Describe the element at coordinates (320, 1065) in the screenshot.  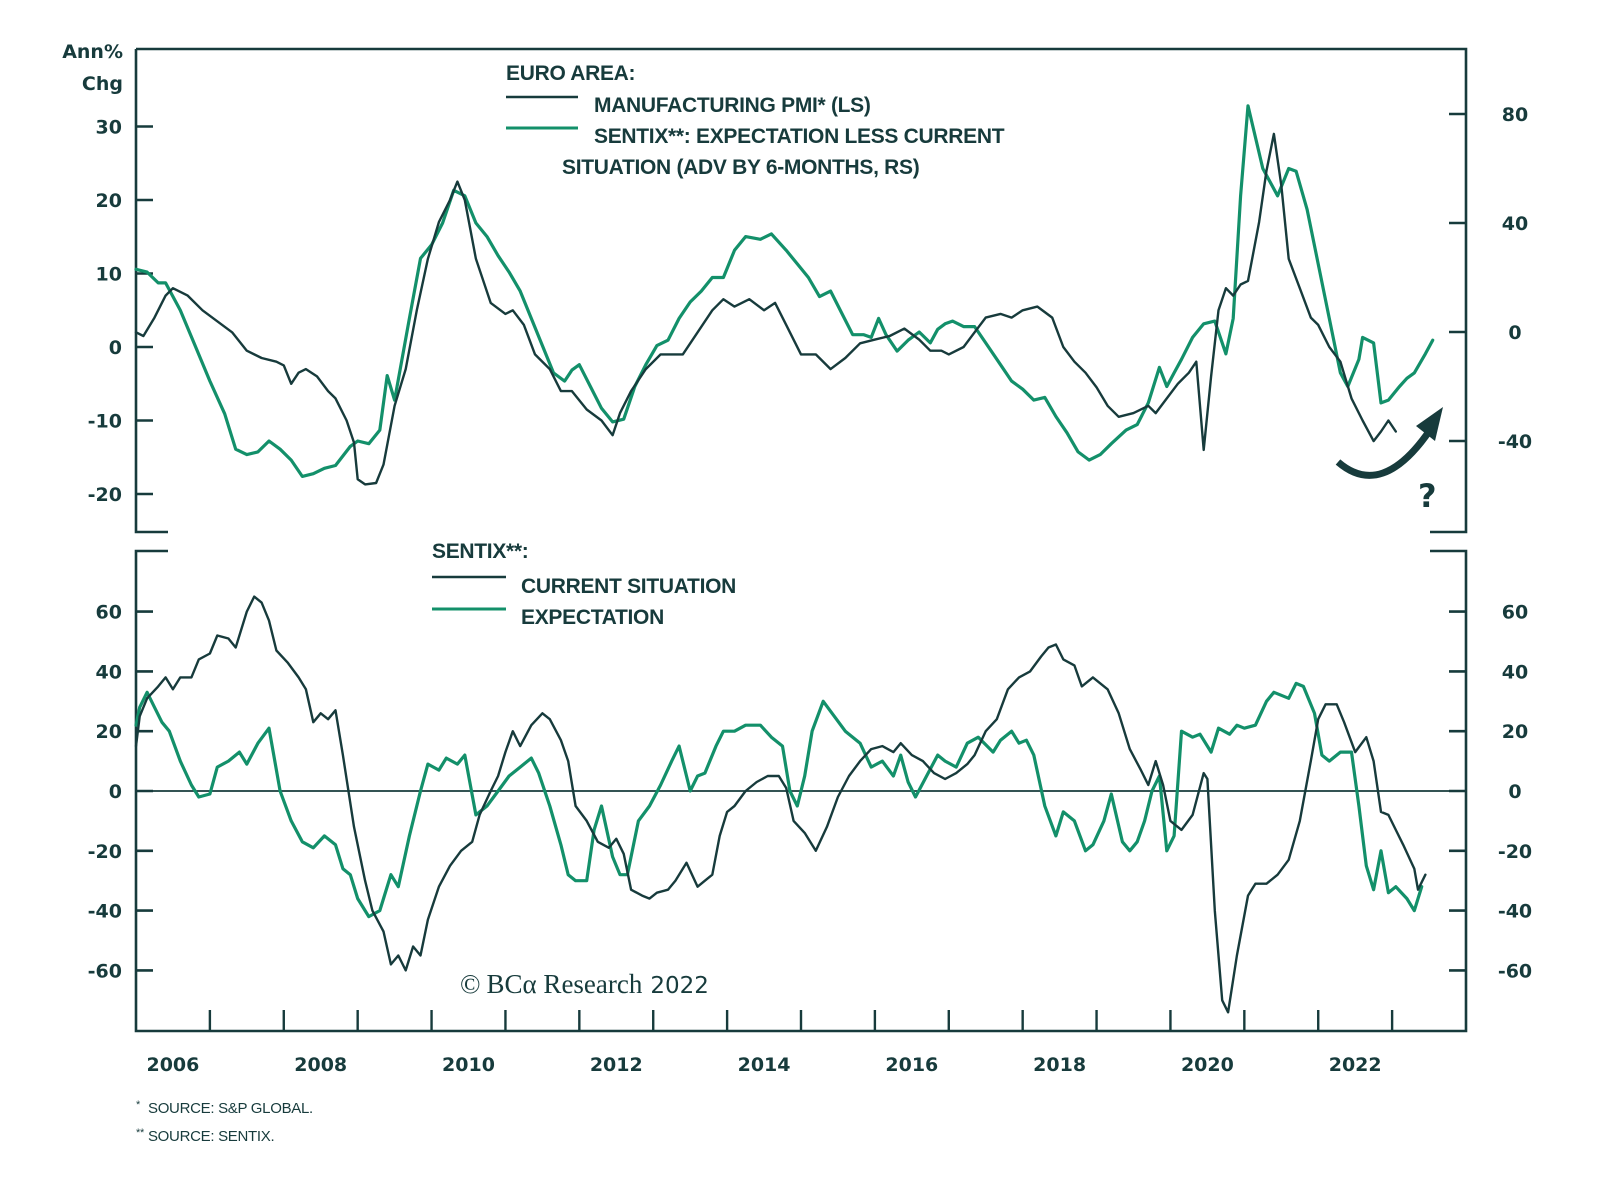
I see `x-tick-label: 2008` at that location.